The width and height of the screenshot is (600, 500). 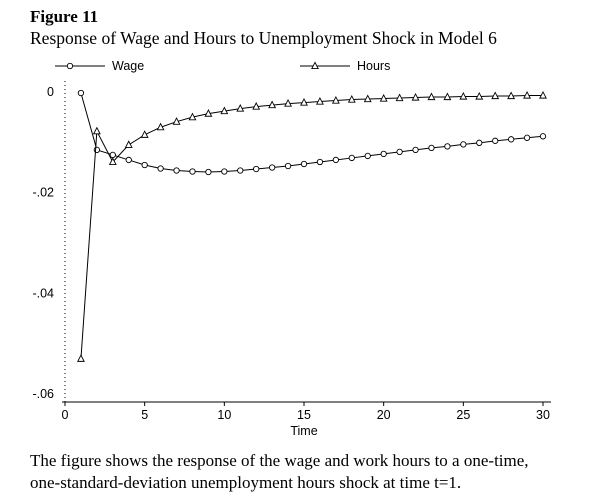 I want to click on x-tick-label: 30, so click(x=543, y=415).